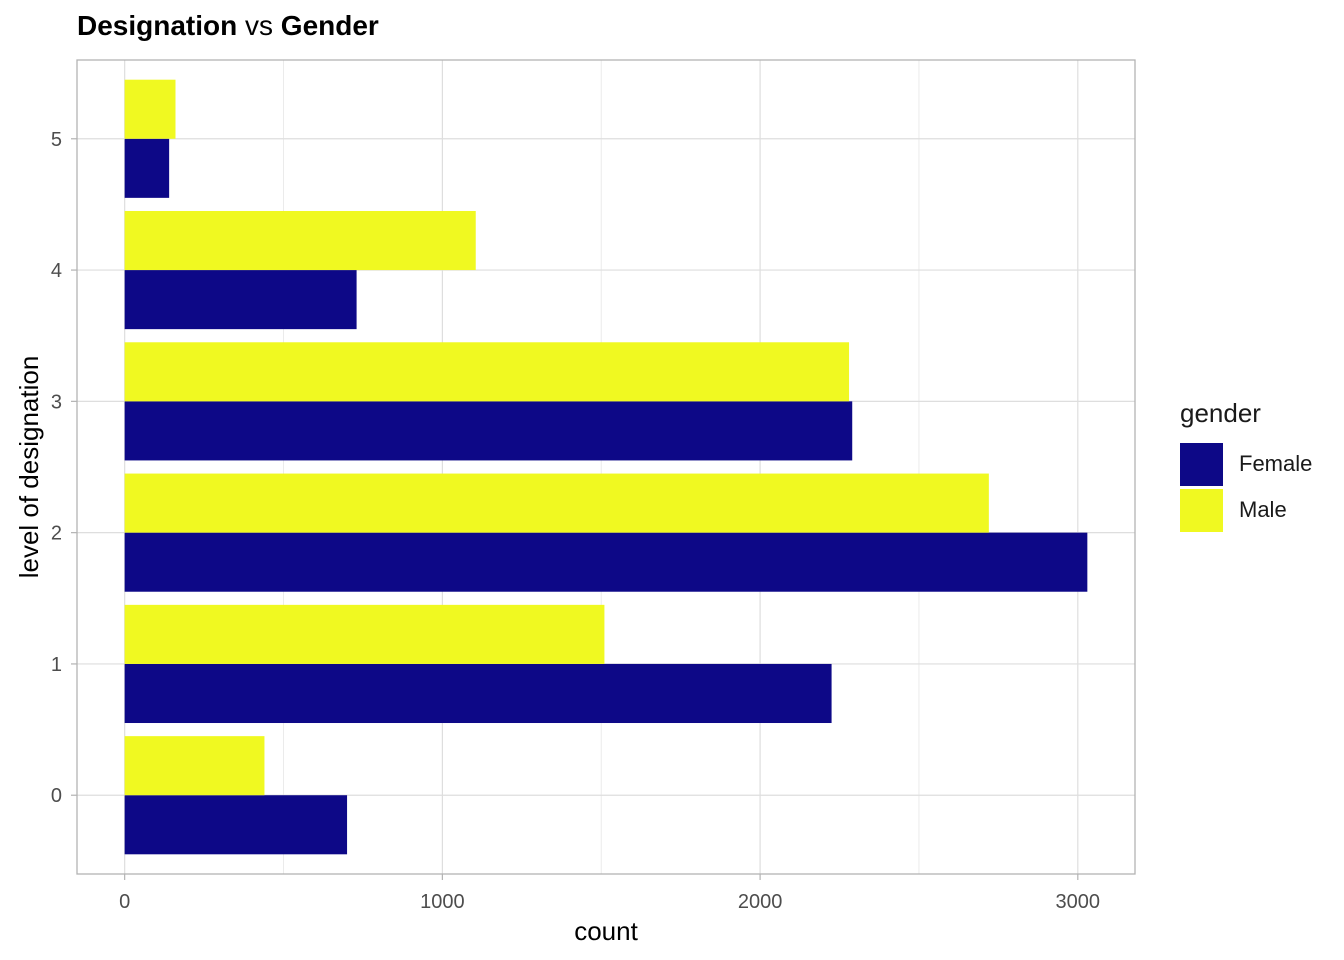  What do you see at coordinates (1276, 463) in the screenshot?
I see `legend-label-female: Female` at bounding box center [1276, 463].